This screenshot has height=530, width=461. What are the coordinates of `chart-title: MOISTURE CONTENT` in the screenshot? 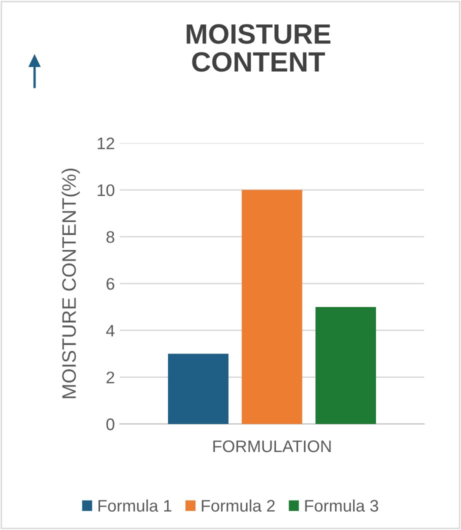 It's located at (258, 48).